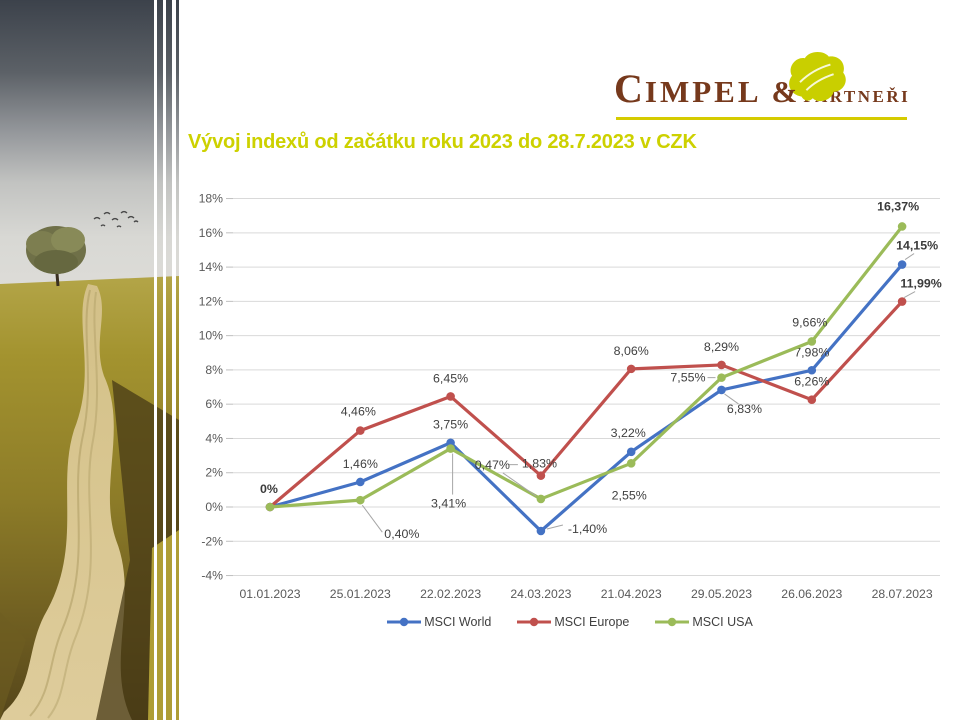 The width and height of the screenshot is (960, 725). Describe the element at coordinates (450, 378) in the screenshot. I see `data-label: 6,45%` at that location.